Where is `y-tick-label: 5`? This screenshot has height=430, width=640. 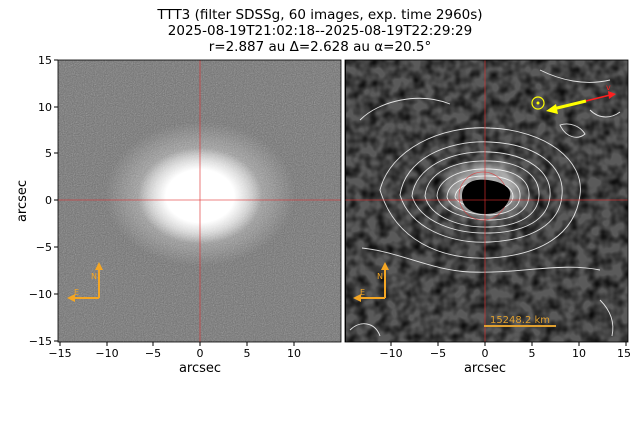
y-tick-label: 5 is located at coordinates (48, 153).